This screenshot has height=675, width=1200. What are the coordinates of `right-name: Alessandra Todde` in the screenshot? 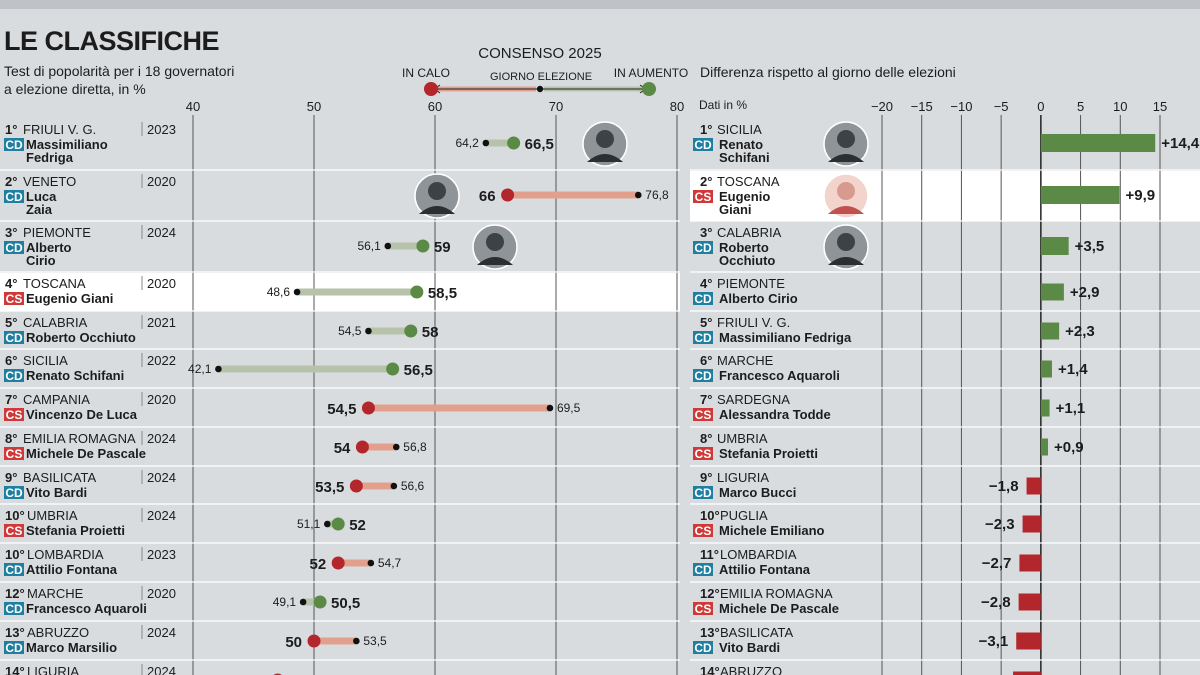 It's located at (775, 414).